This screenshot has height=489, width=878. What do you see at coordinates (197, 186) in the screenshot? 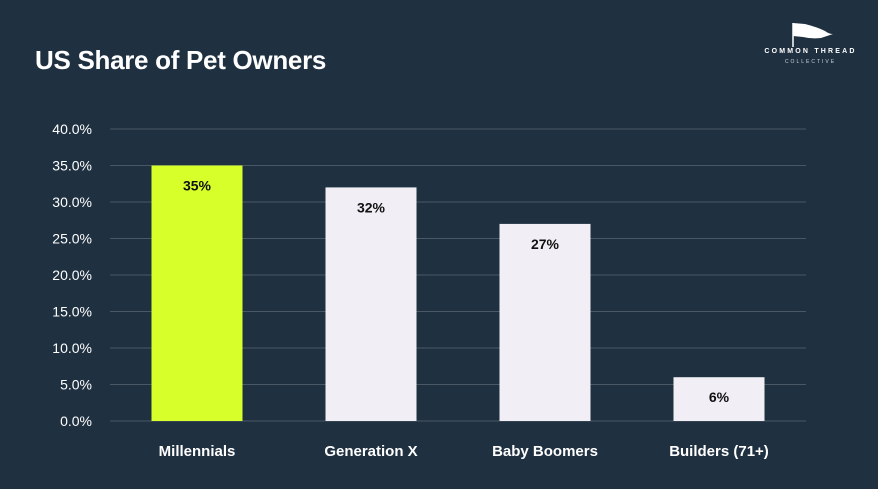
I see `data-label: 35%` at bounding box center [197, 186].